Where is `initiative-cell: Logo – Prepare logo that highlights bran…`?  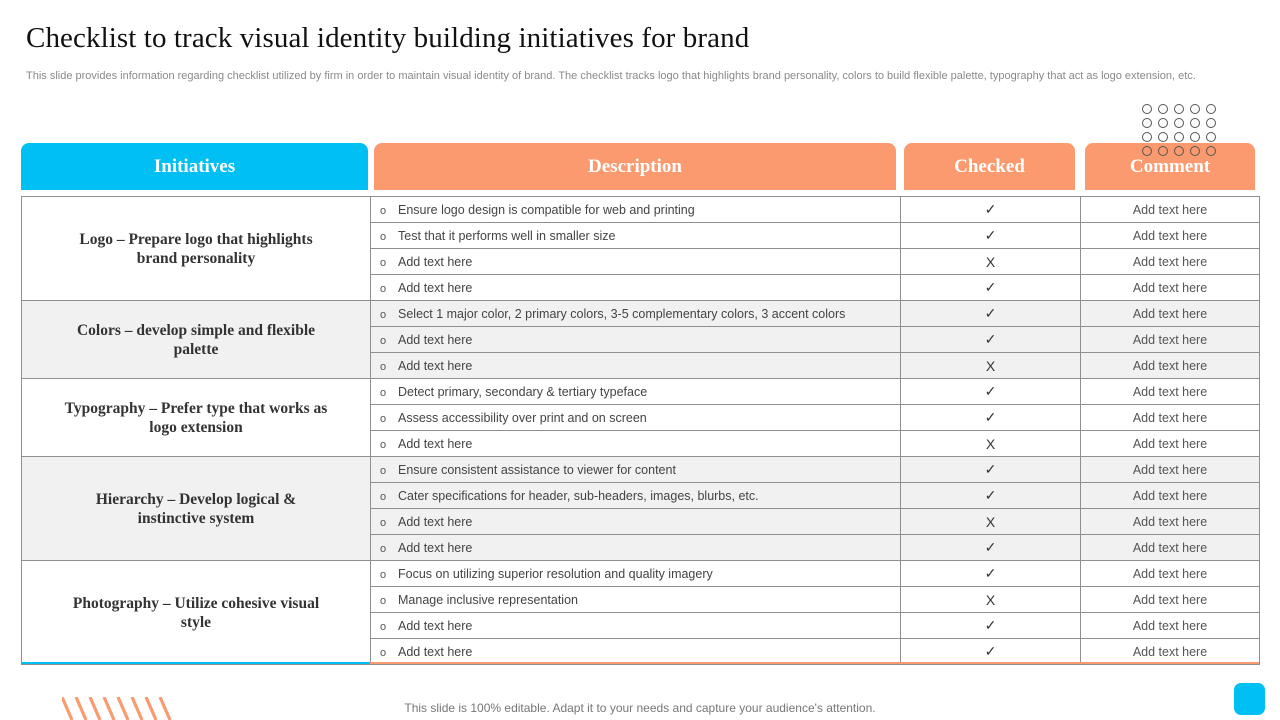
initiative-cell: Logo – Prepare logo that highlights bran… is located at coordinates (196, 248).